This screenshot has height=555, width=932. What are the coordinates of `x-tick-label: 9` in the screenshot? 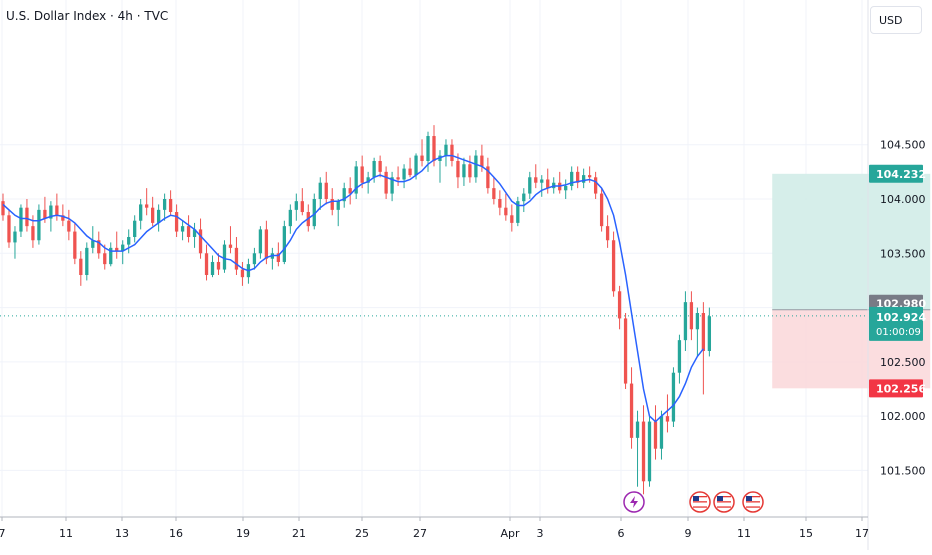 It's located at (688, 533).